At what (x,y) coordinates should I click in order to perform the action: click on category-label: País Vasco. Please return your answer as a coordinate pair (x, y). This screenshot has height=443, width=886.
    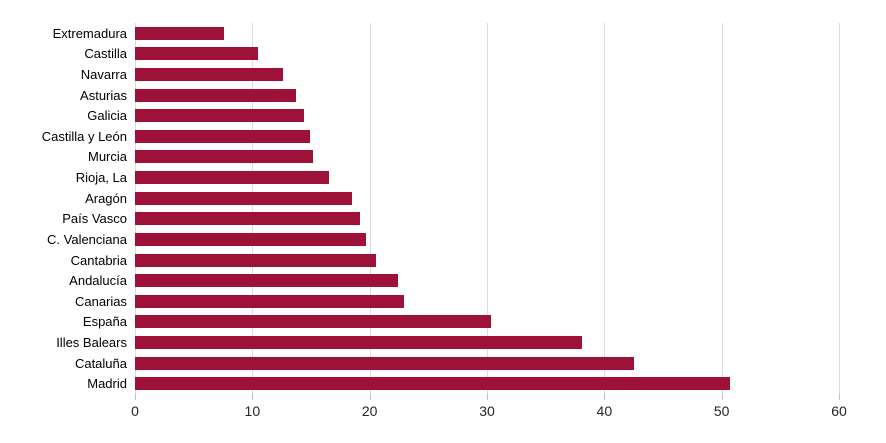
    Looking at the image, I should click on (94, 219).